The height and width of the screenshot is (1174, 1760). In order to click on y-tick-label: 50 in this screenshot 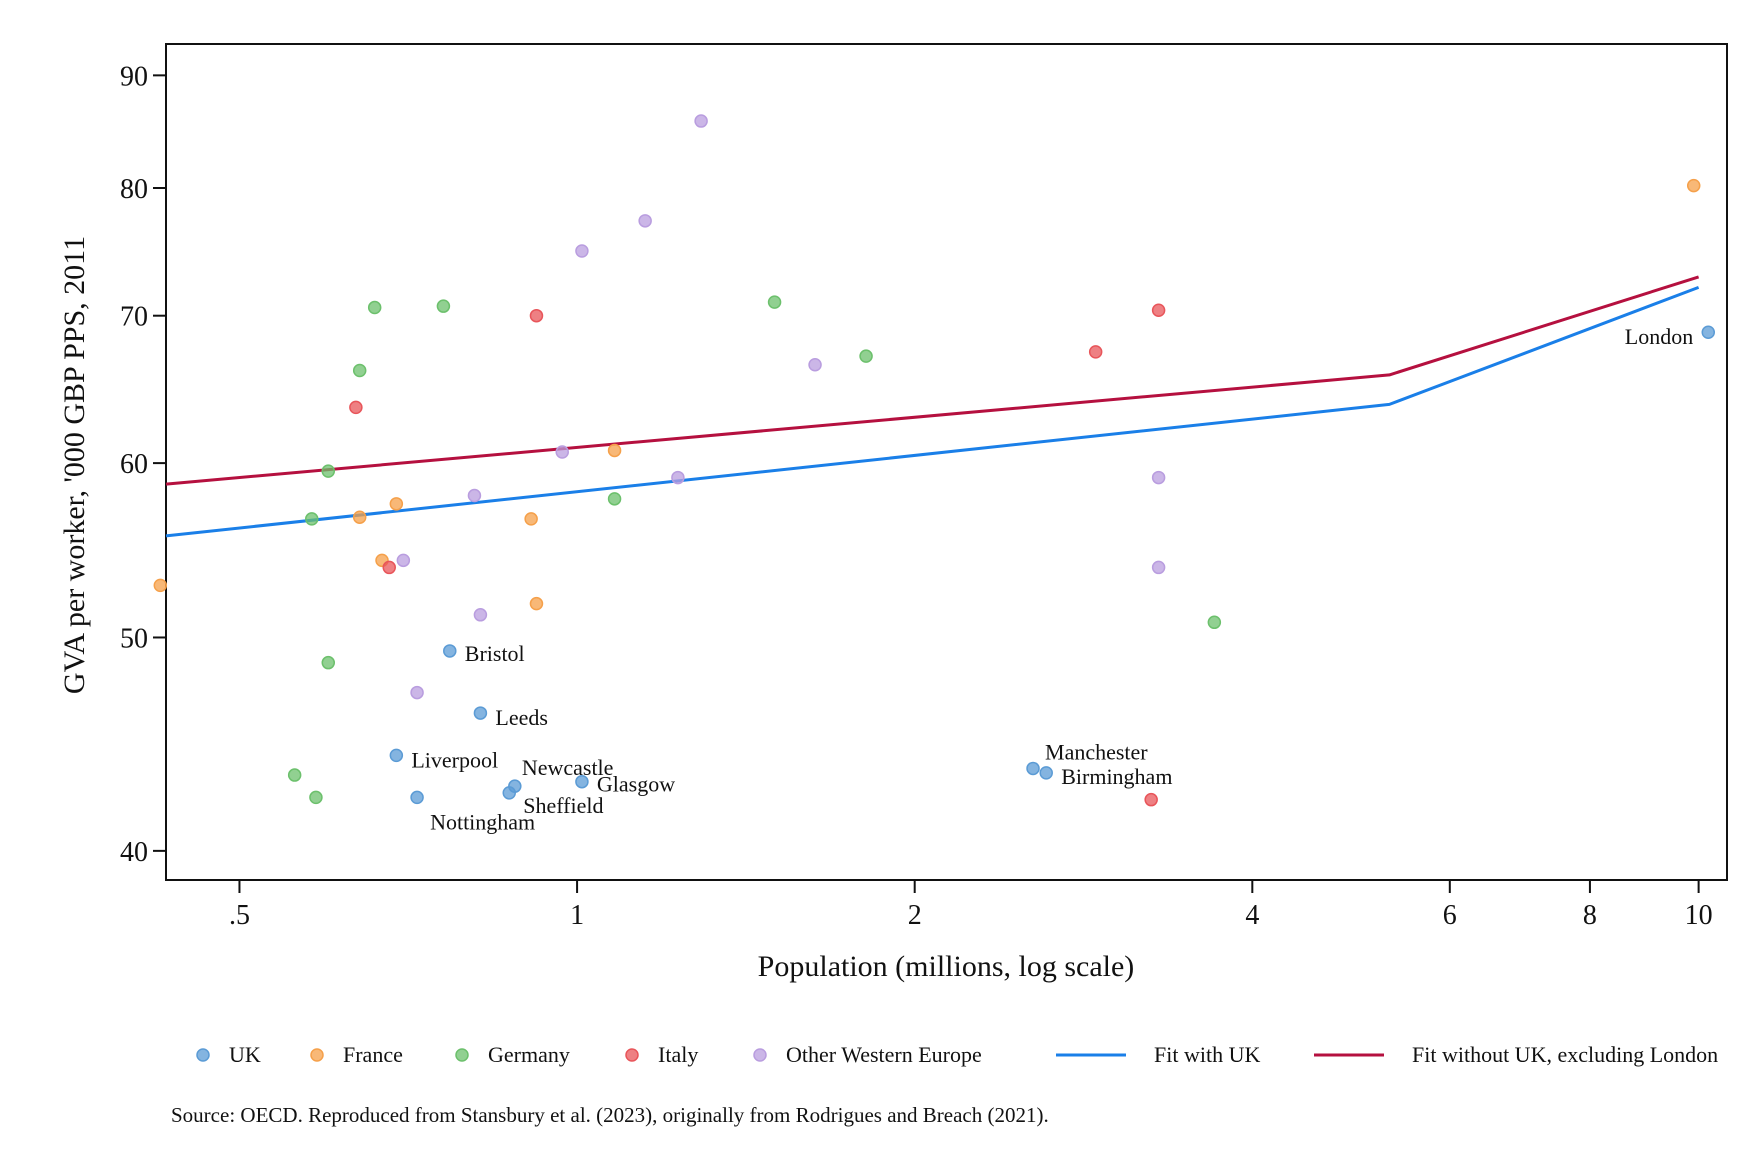, I will do `click(134, 638)`.